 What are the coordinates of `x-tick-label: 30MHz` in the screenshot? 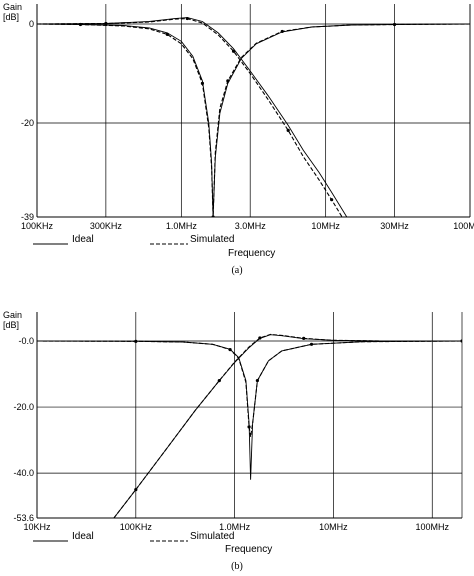 It's located at (394, 226).